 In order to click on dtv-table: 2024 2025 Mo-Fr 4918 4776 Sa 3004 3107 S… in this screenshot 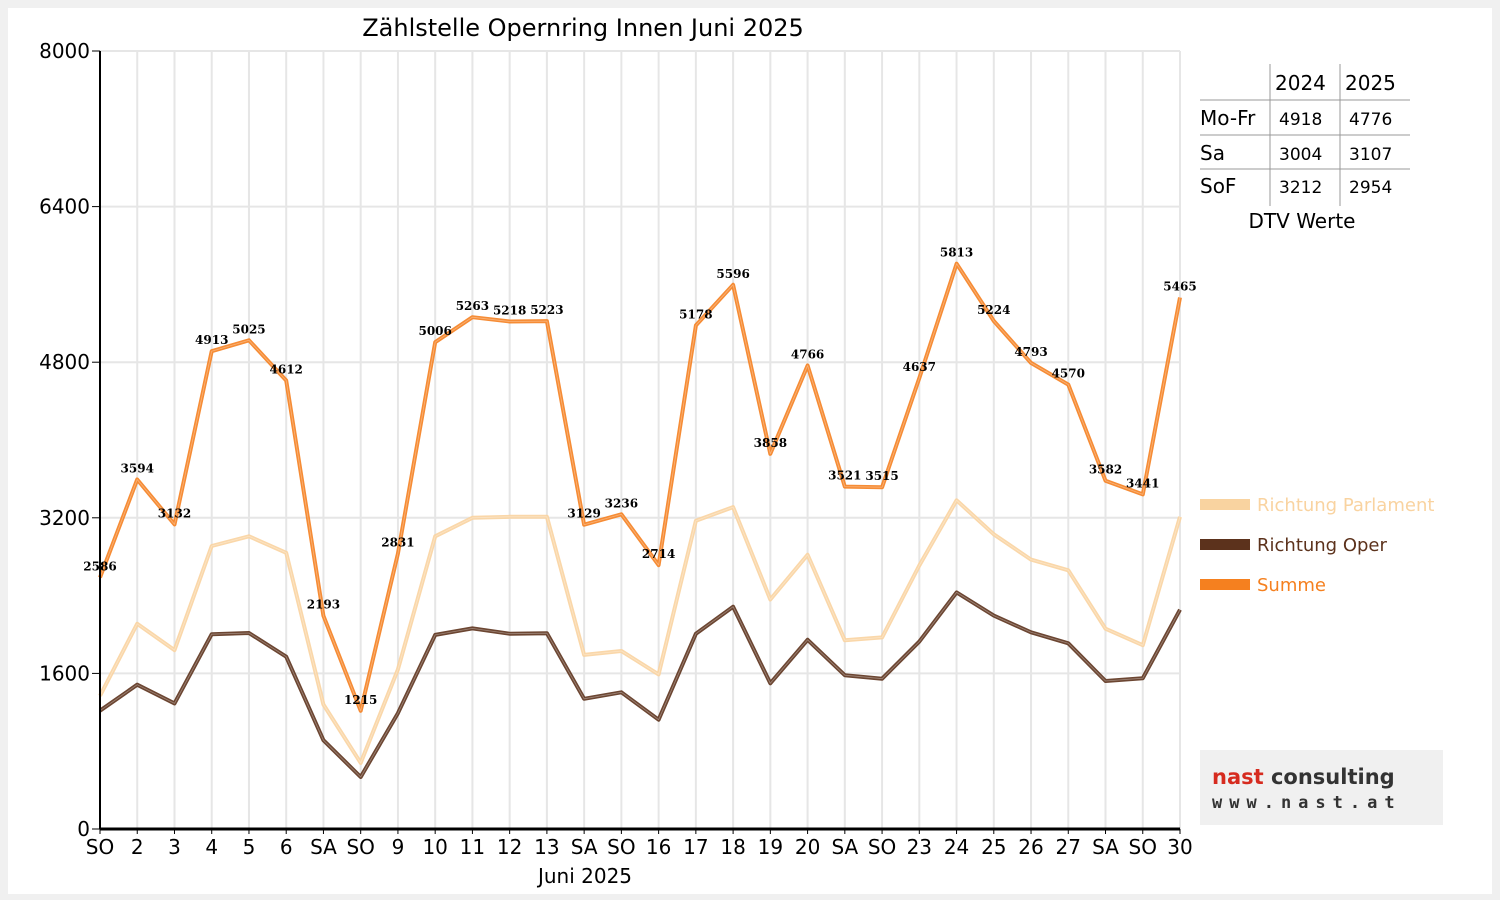, I will do `click(1305, 148)`.